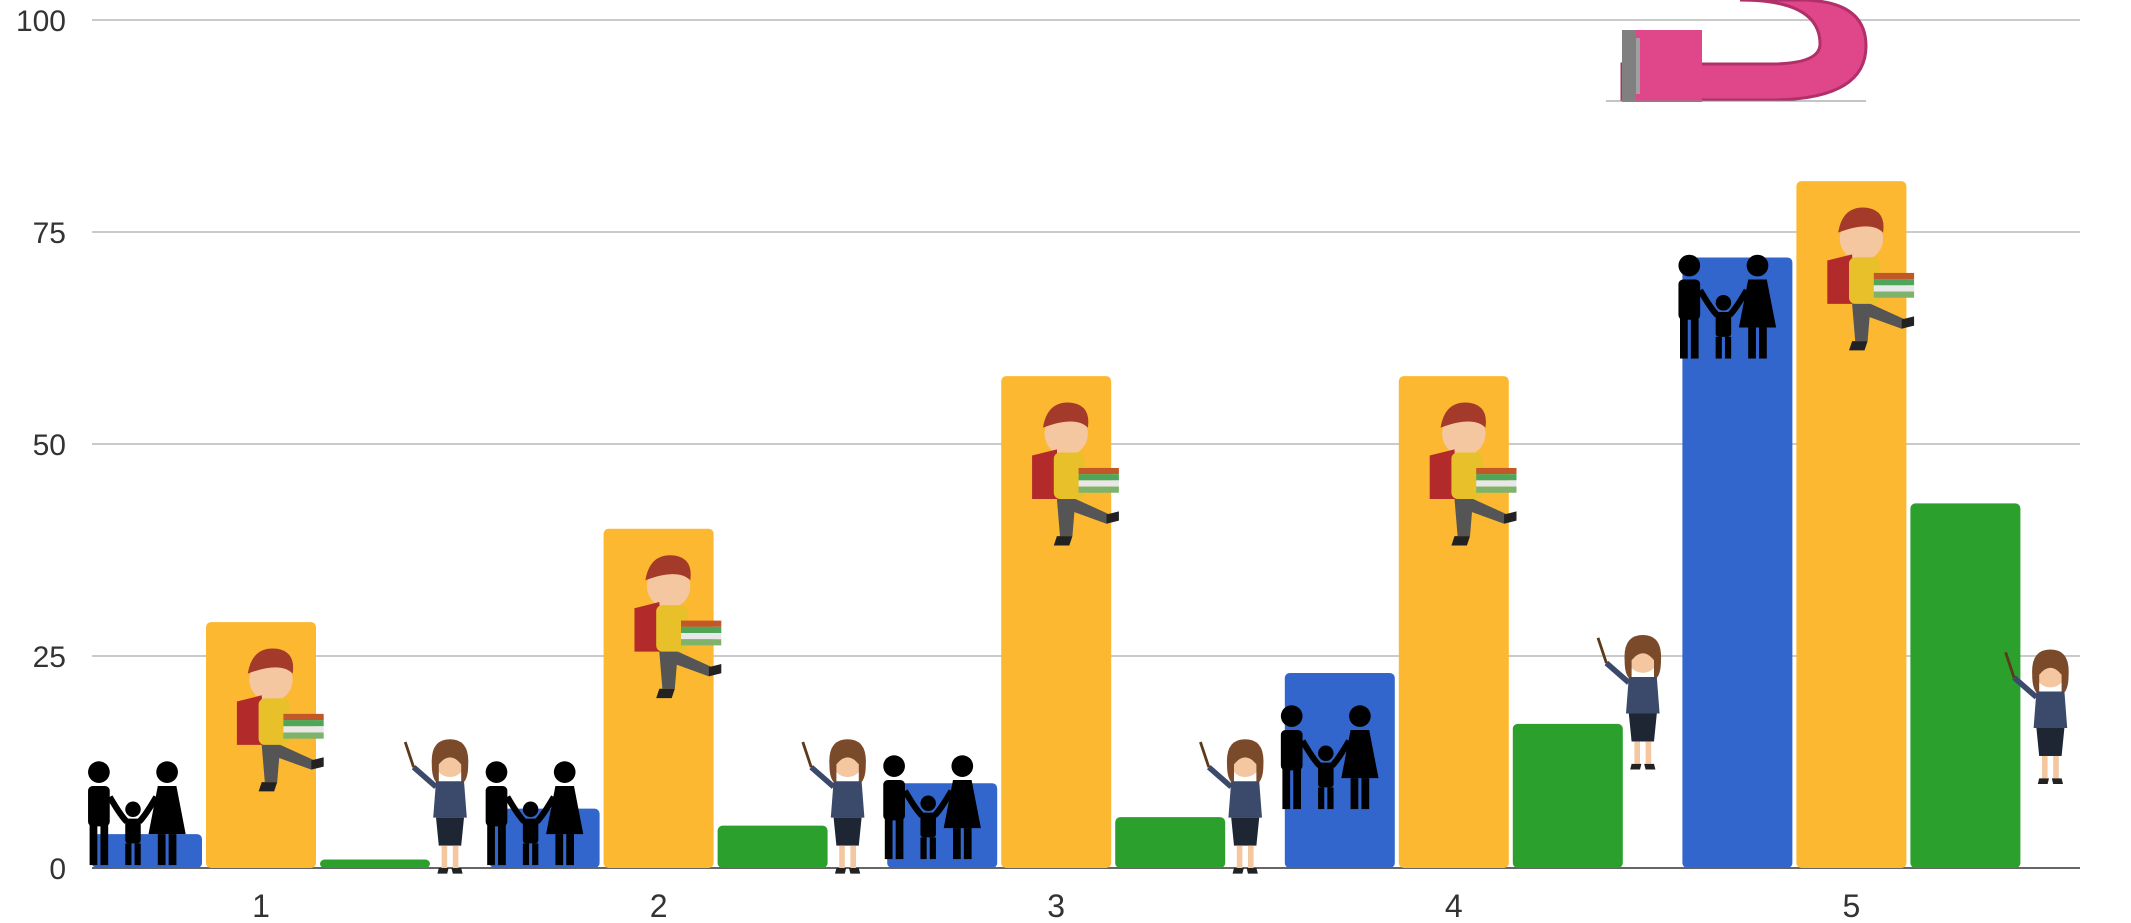 The height and width of the screenshot is (923, 2131). What do you see at coordinates (49, 233) in the screenshot?
I see `y-tick-label: 75` at bounding box center [49, 233].